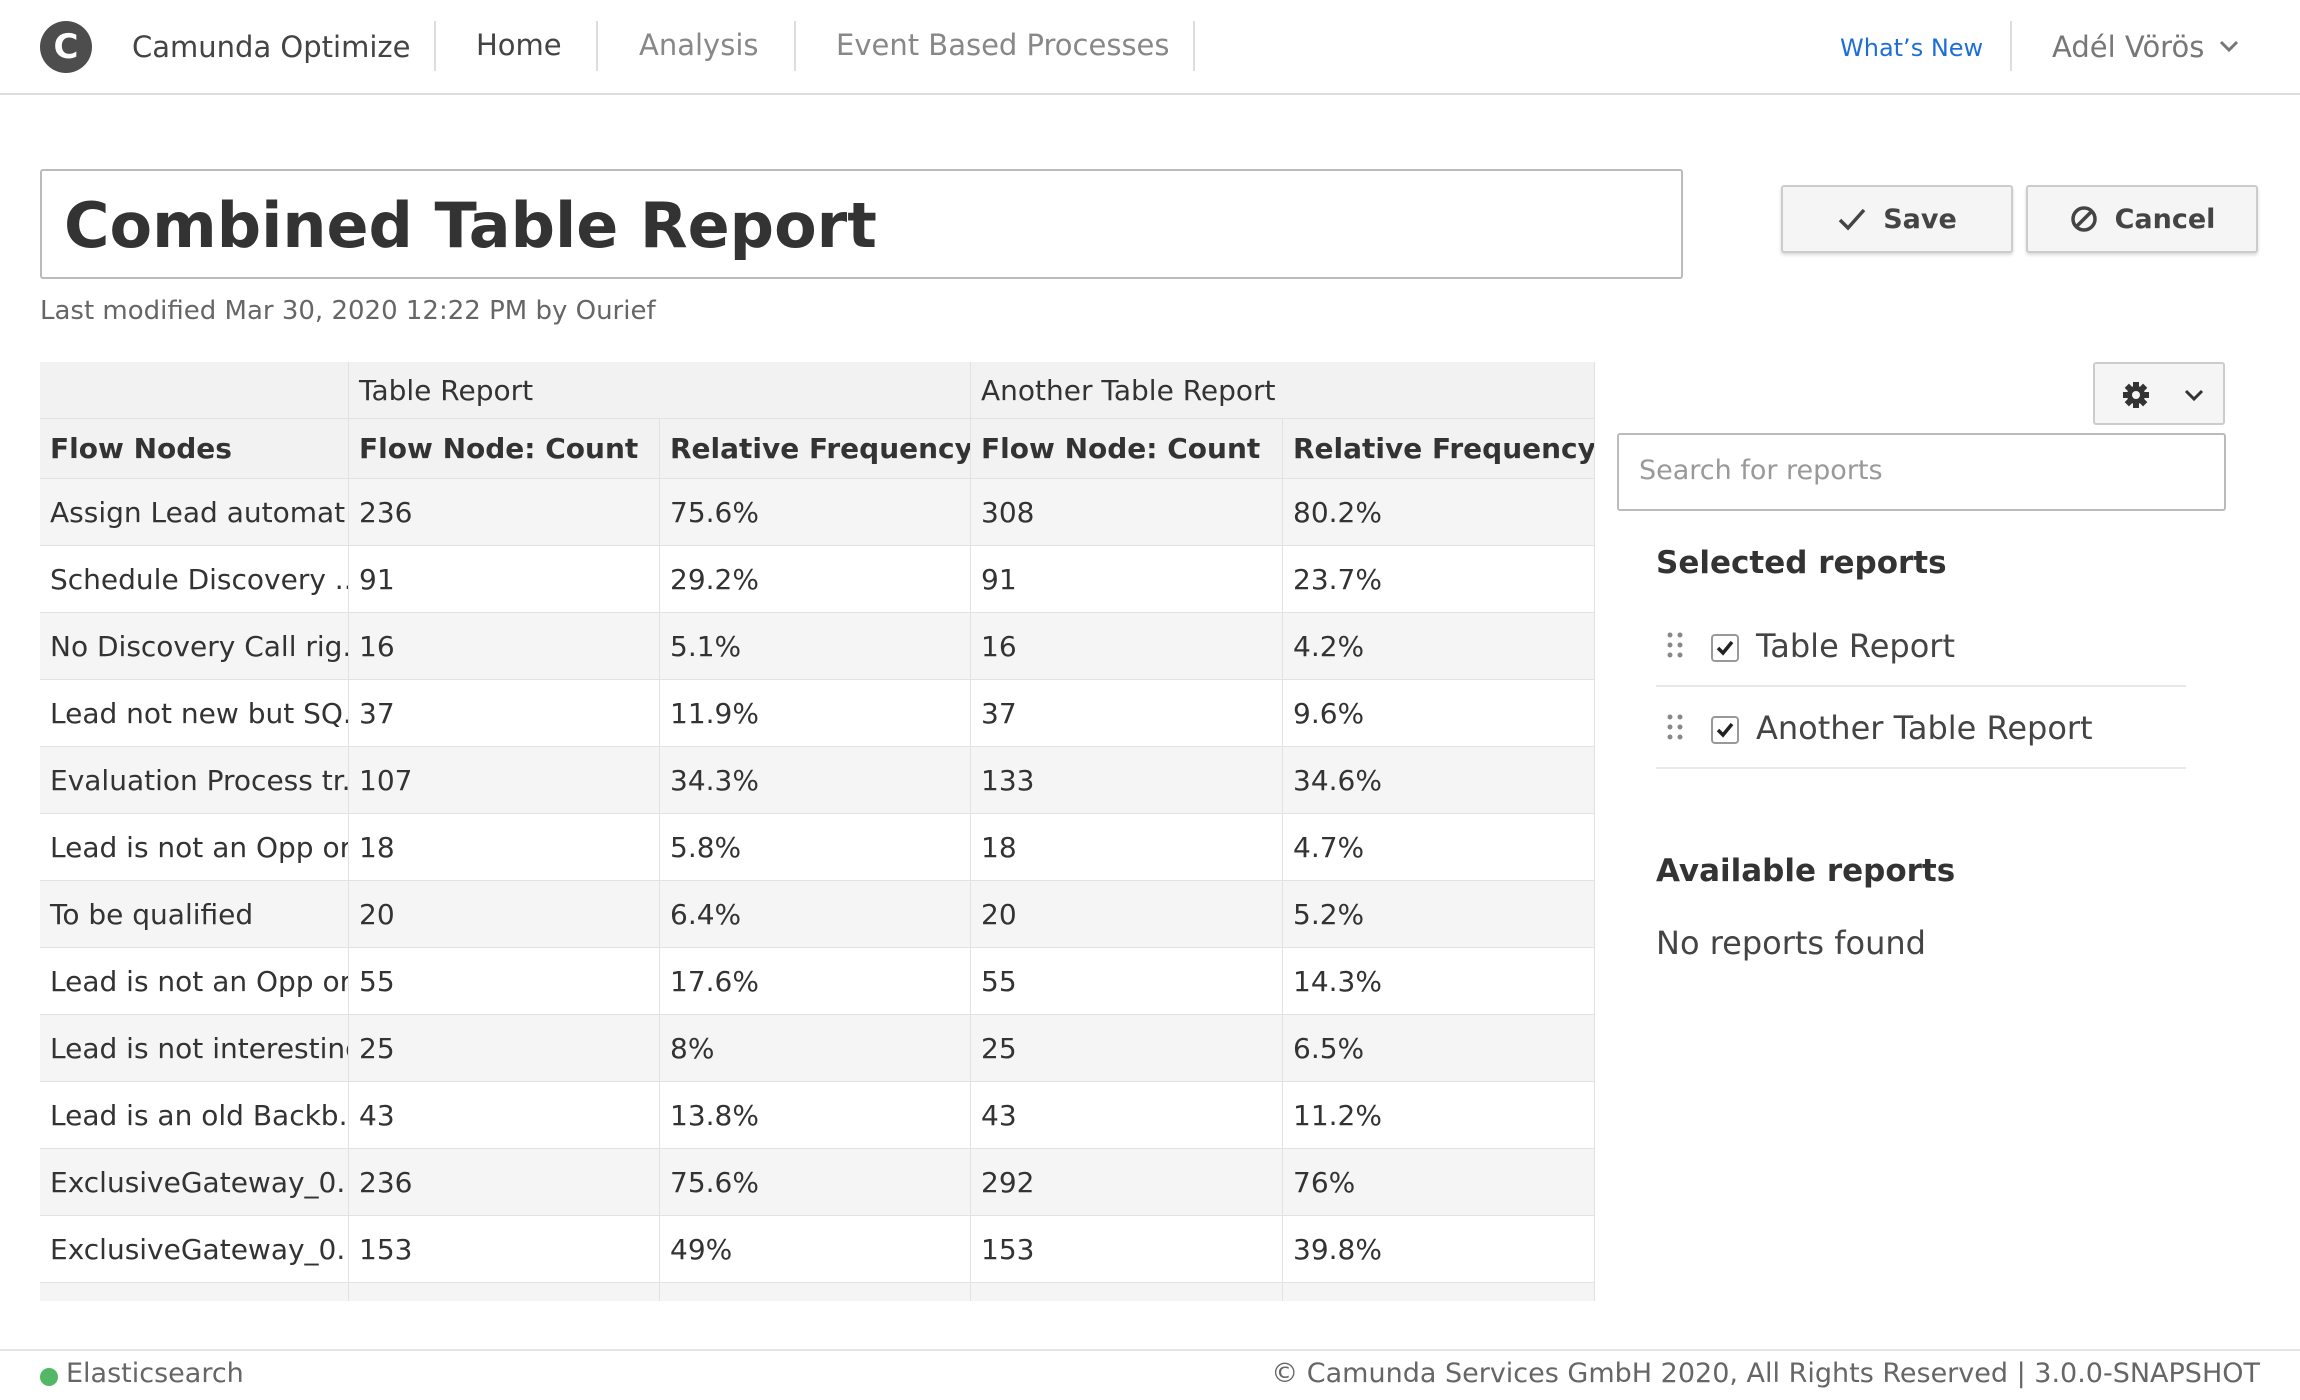  I want to click on table-row: Lead is not an Opp or... 55 17.6% 55 14.3%, so click(817, 981).